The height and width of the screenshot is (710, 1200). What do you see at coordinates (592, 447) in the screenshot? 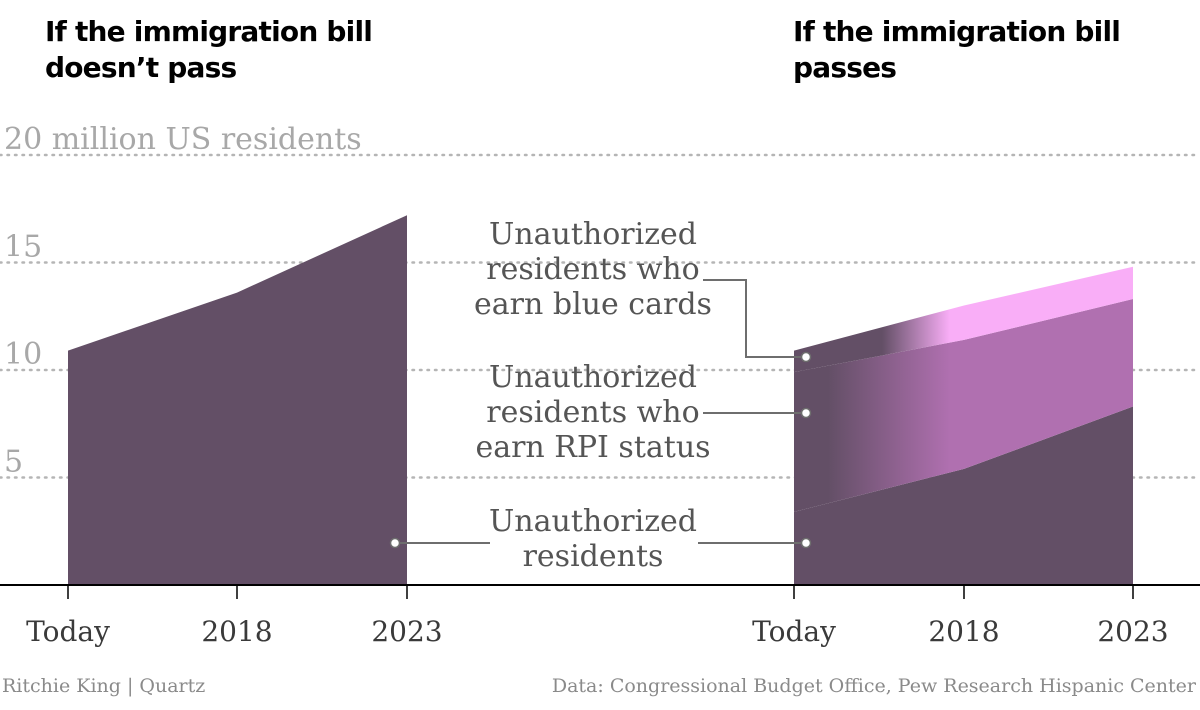
I see `annotation-rpi-status-line: earn RPI status` at bounding box center [592, 447].